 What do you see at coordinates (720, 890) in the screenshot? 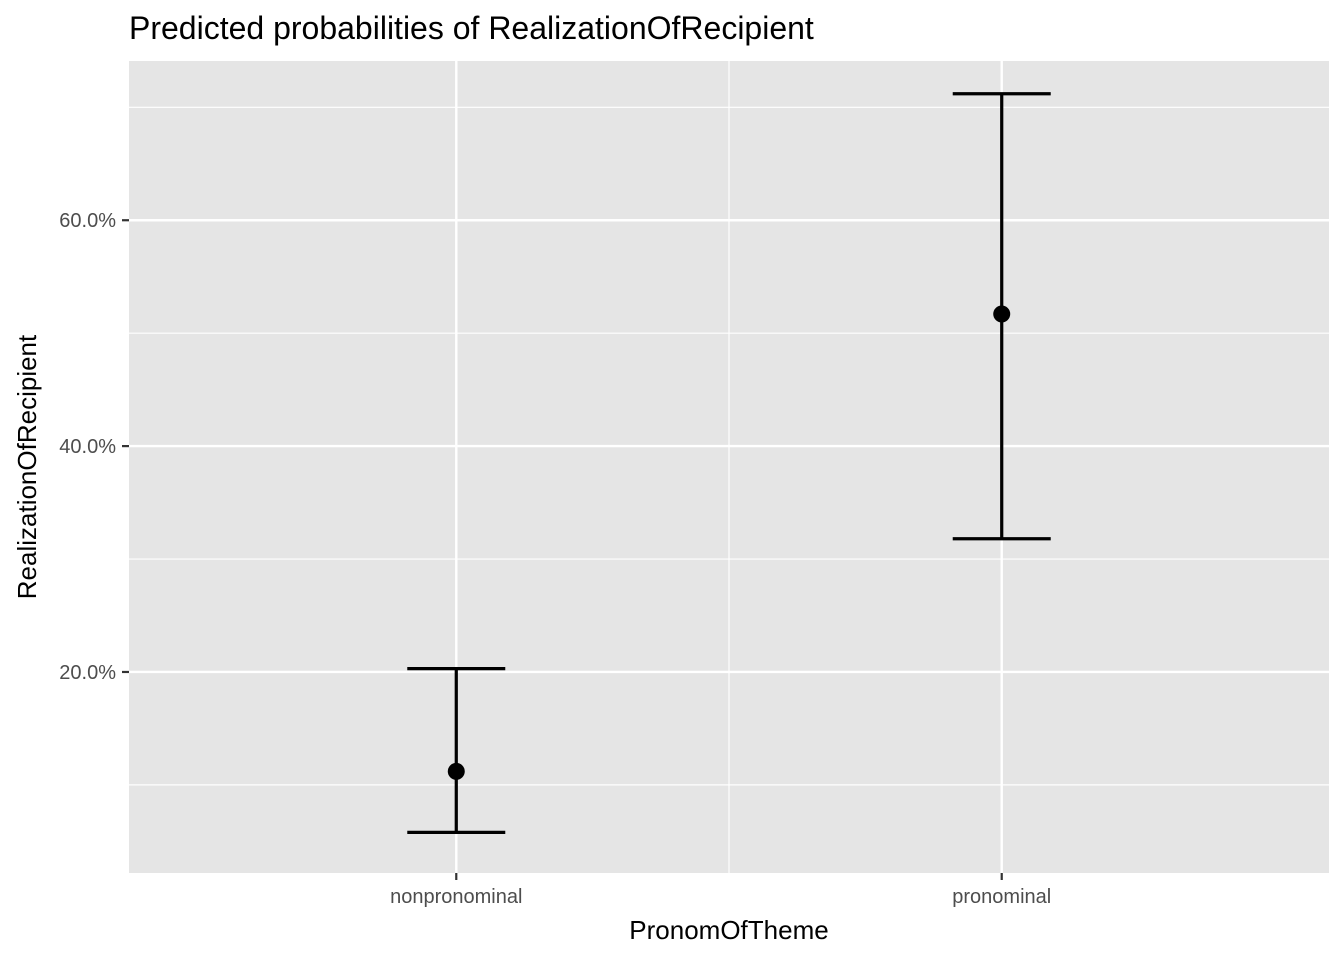
I see `x-axis: nonpronominal pronominal` at bounding box center [720, 890].